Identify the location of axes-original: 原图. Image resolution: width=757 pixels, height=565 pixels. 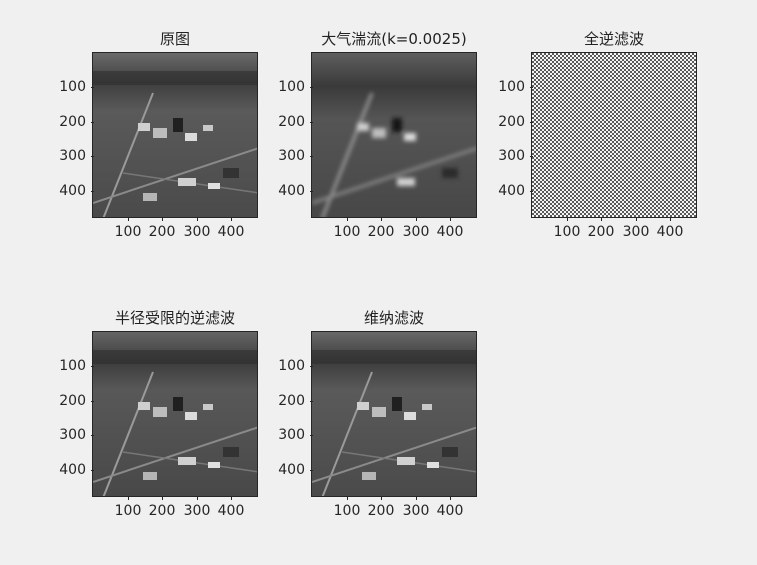
(158, 135).